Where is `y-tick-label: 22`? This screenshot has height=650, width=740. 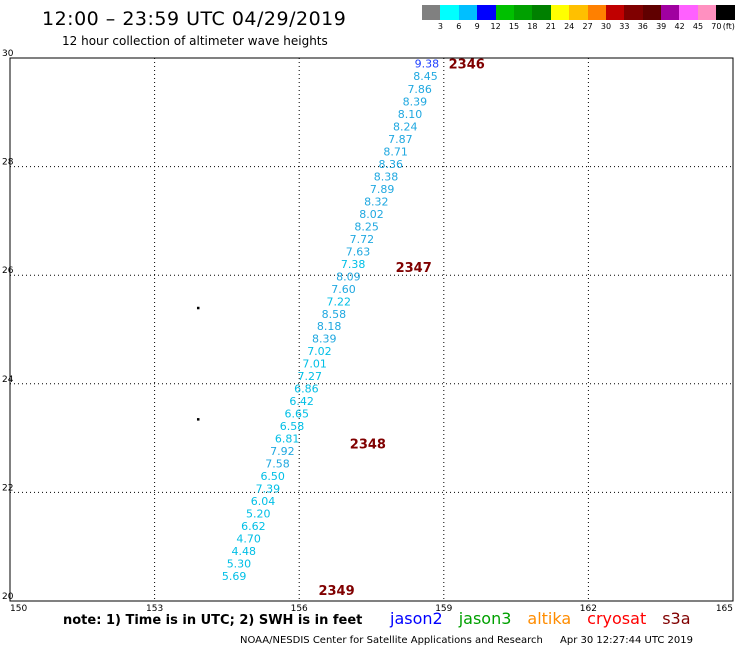 y-tick-label: 22 is located at coordinates (7, 488).